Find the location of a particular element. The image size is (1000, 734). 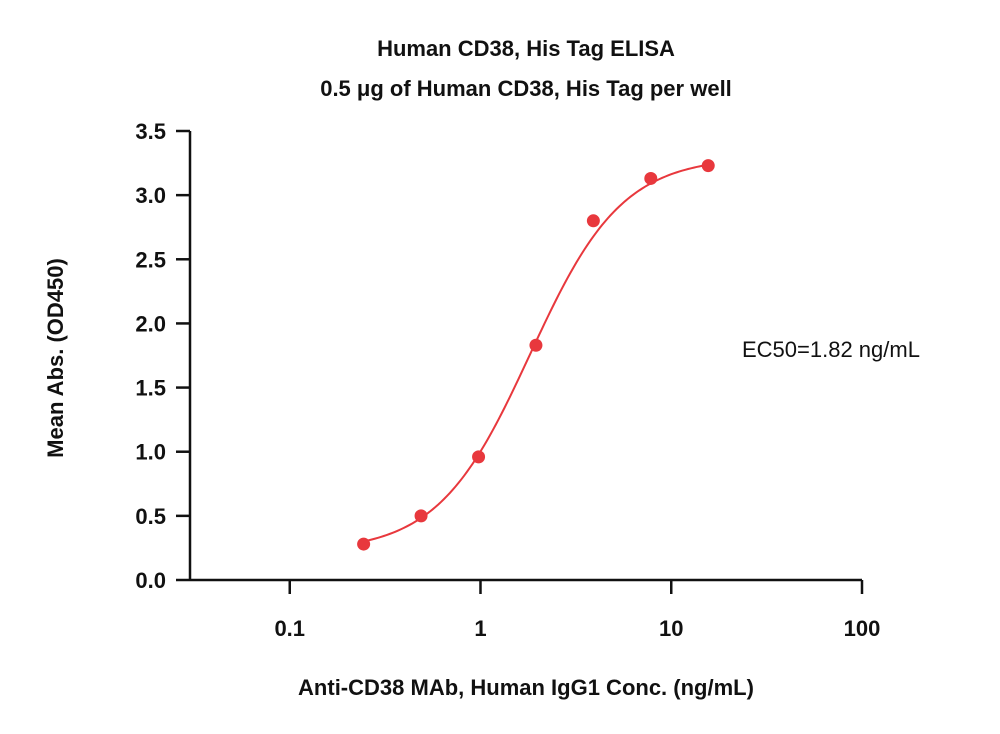

x-tick-label: 100 is located at coordinates (862, 628).